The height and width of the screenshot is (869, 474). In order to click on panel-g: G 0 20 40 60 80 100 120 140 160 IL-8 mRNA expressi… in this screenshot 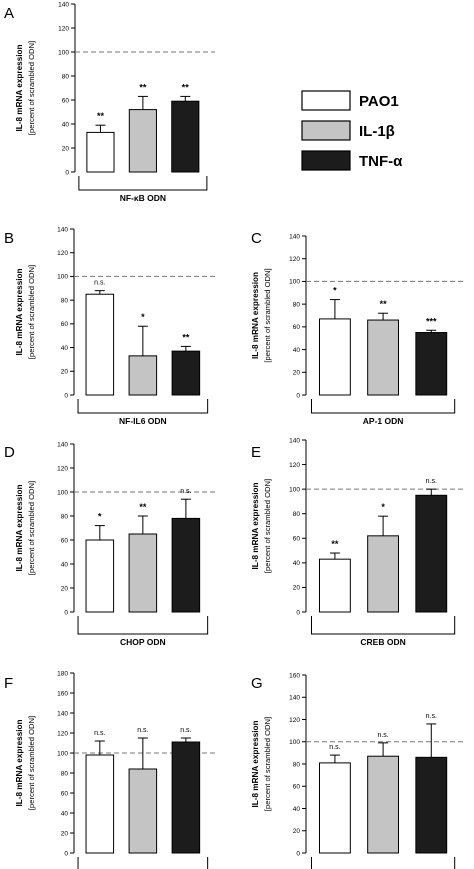, I will do `click(358, 770)`.